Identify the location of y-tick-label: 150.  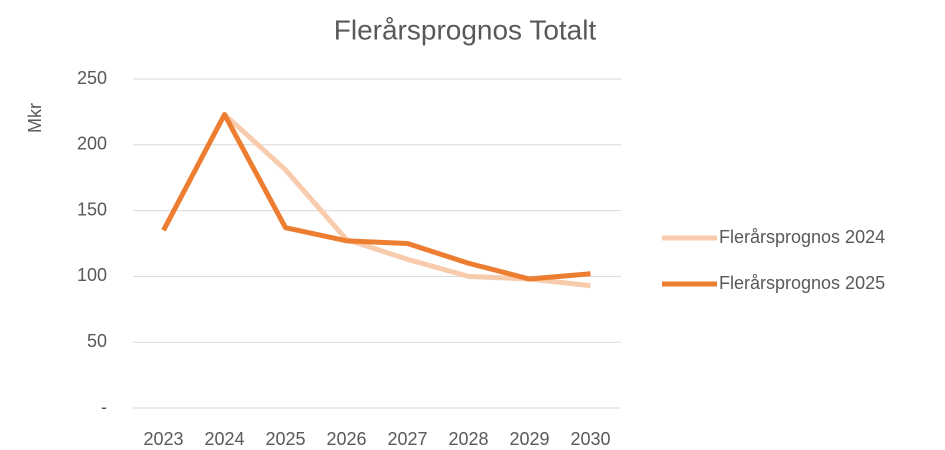
(92, 209).